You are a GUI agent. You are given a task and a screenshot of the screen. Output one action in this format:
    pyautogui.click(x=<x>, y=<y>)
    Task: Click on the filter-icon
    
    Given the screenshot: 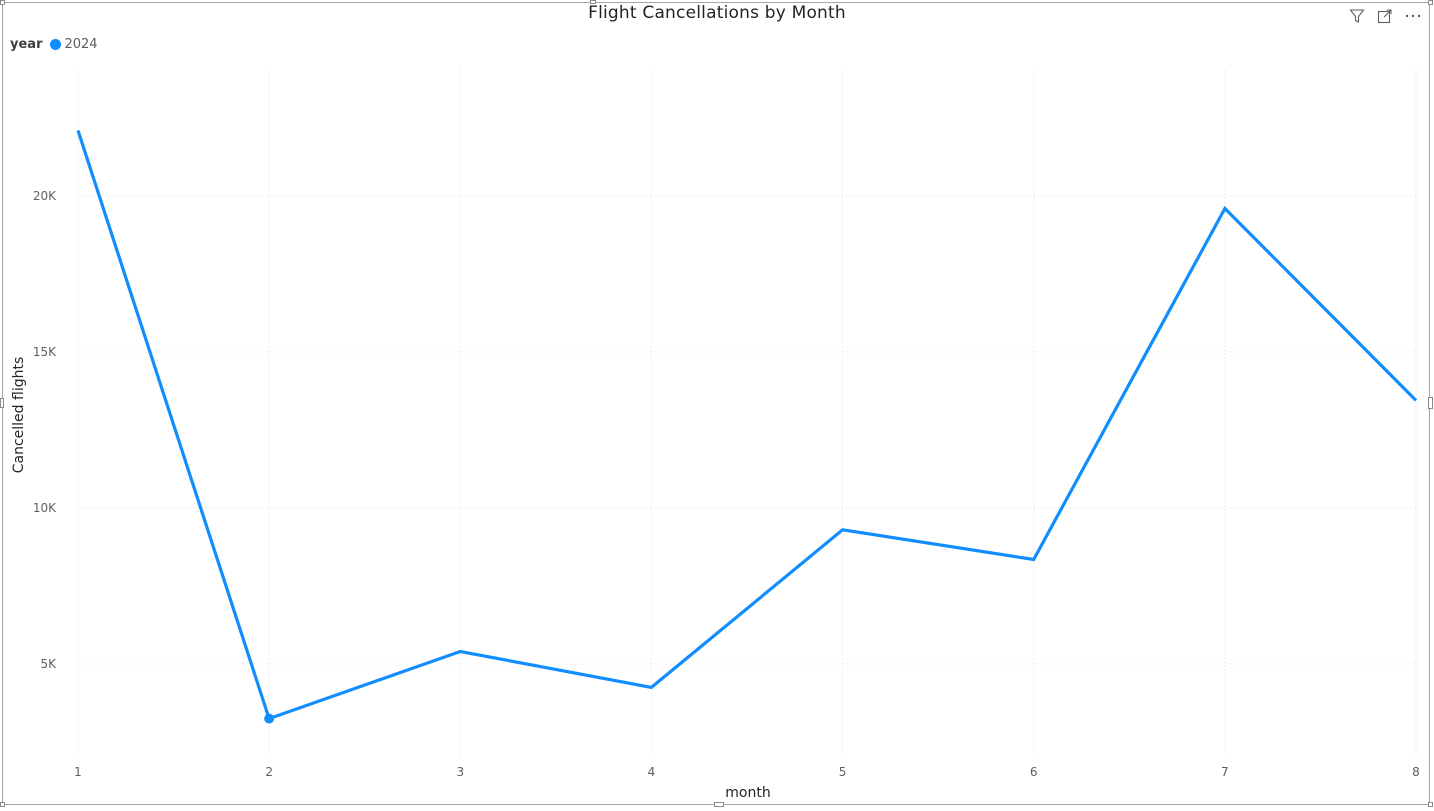 What is the action you would take?
    pyautogui.click(x=1357, y=16)
    